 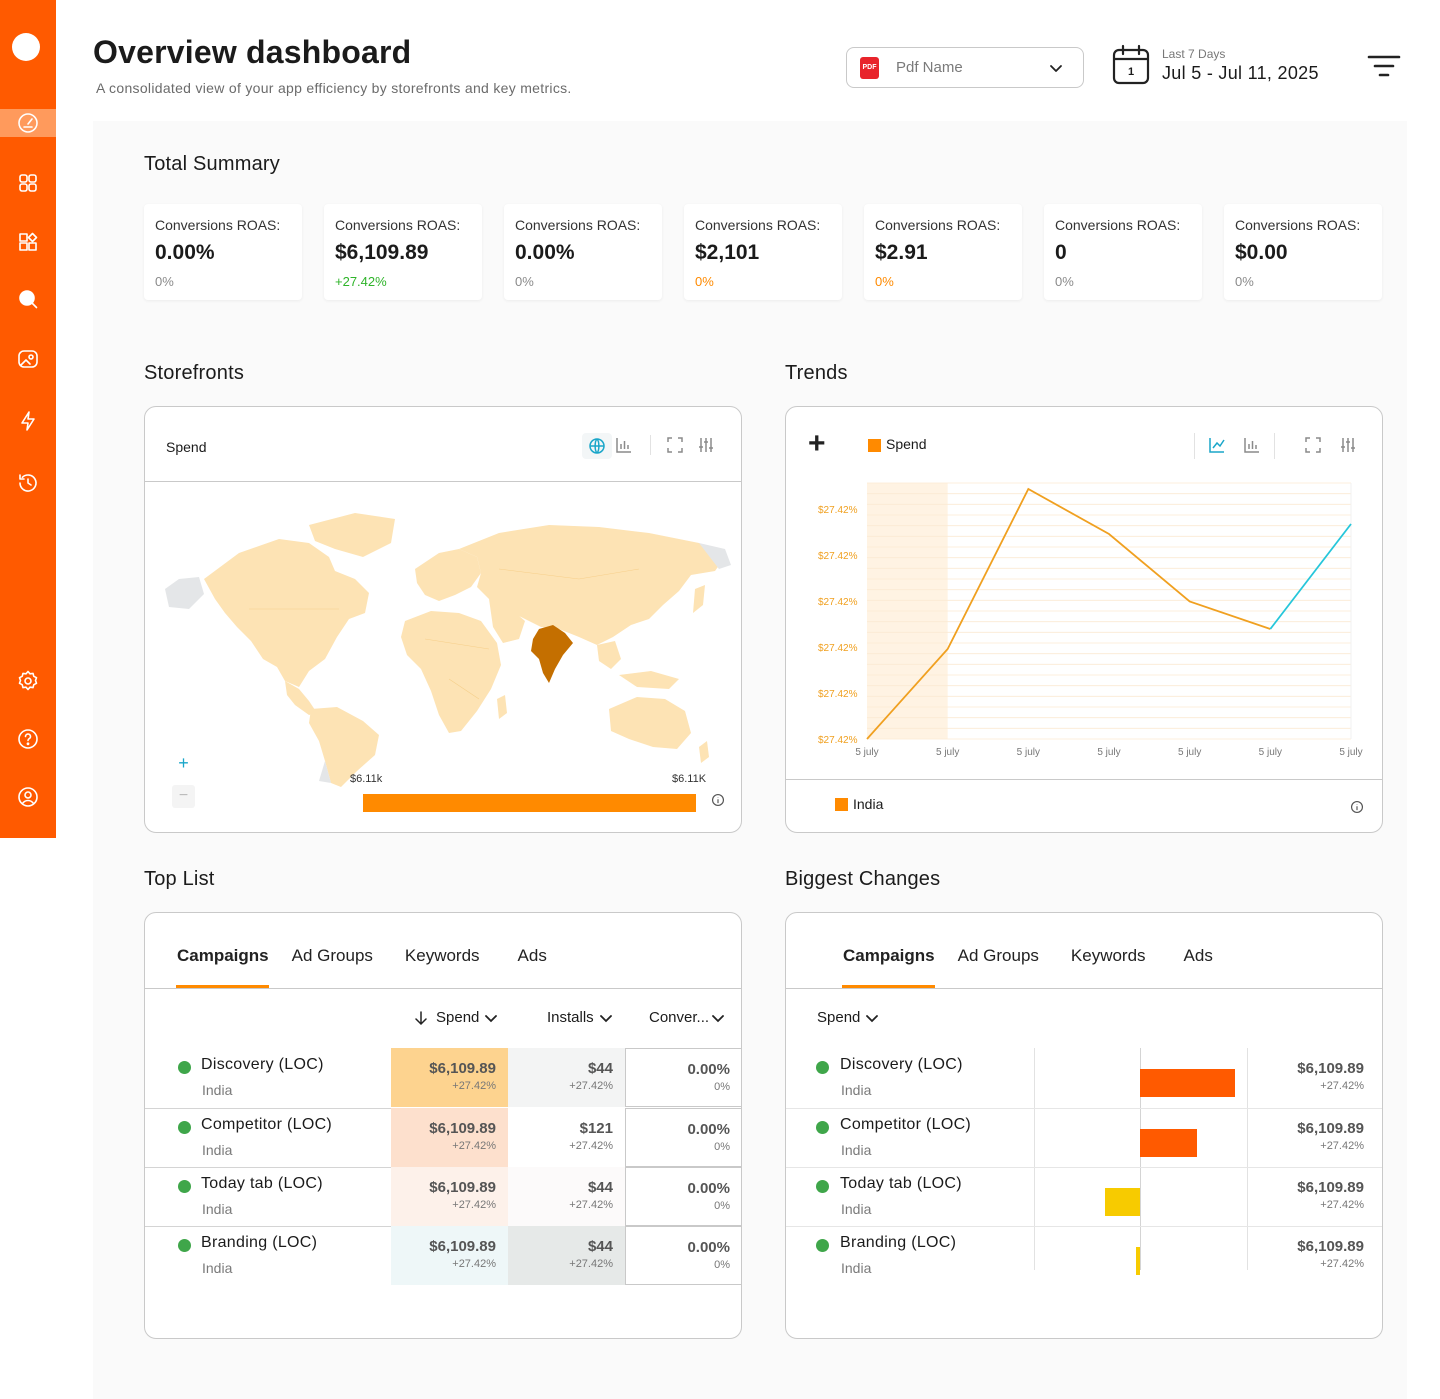 I want to click on logo, so click(x=26, y=47).